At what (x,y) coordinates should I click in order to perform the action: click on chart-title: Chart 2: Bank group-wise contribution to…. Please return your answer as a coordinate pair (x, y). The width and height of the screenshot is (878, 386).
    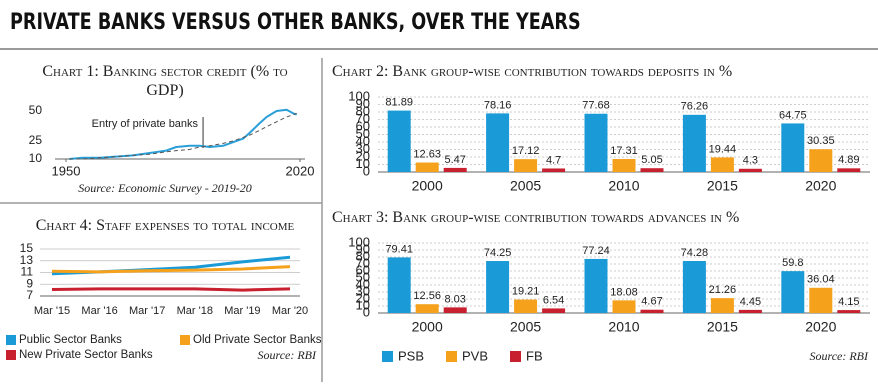
    Looking at the image, I should click on (532, 71).